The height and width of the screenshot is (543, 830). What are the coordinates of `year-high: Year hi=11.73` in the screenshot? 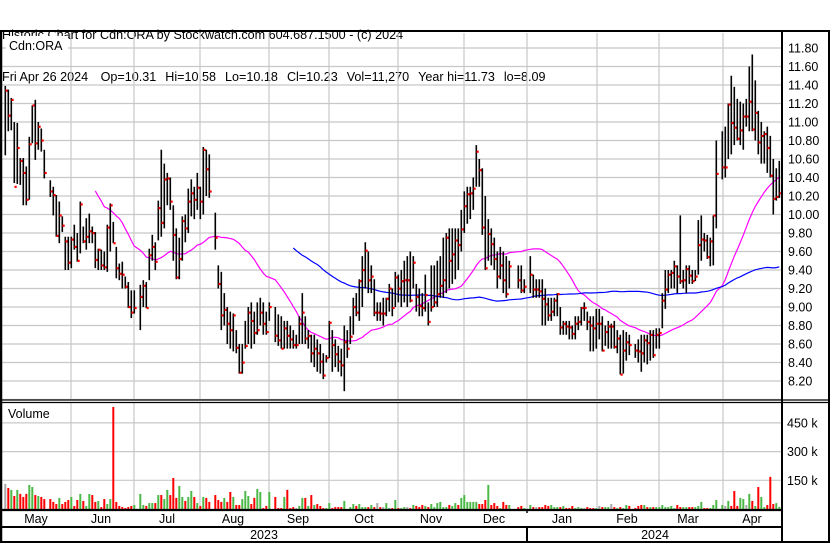 It's located at (456, 77).